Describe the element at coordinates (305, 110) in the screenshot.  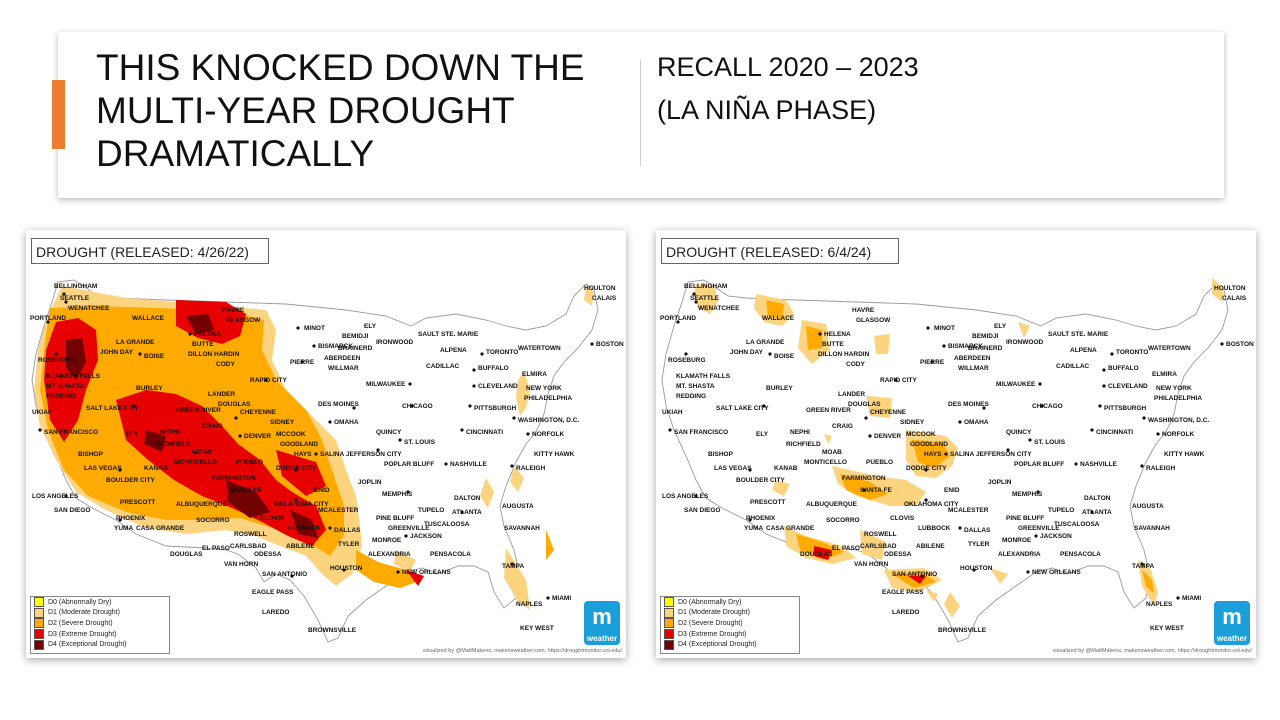
I see `title-line: MULTI-YEAR DROUGHT` at that location.